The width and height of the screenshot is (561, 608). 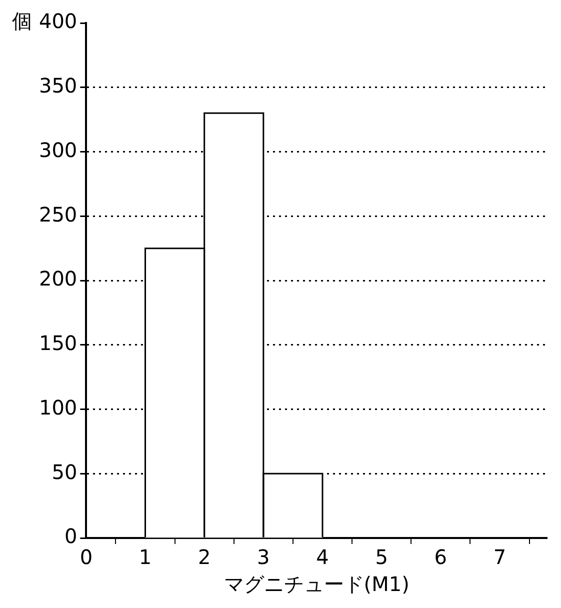 I want to click on y-tick-label: 100, so click(x=58, y=407).